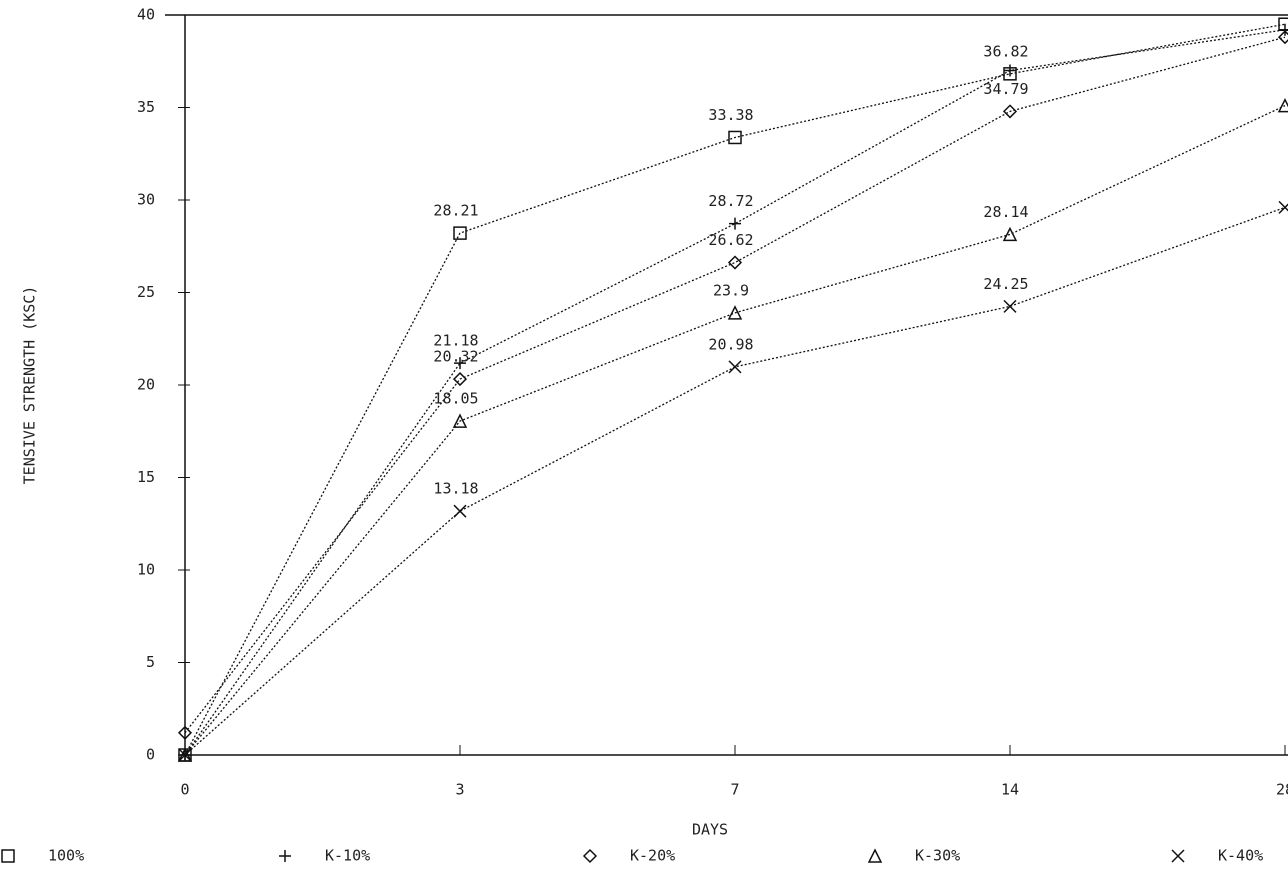 The width and height of the screenshot is (1288, 880). Describe the element at coordinates (710, 830) in the screenshot. I see `x-axis-title: DAYS` at that location.